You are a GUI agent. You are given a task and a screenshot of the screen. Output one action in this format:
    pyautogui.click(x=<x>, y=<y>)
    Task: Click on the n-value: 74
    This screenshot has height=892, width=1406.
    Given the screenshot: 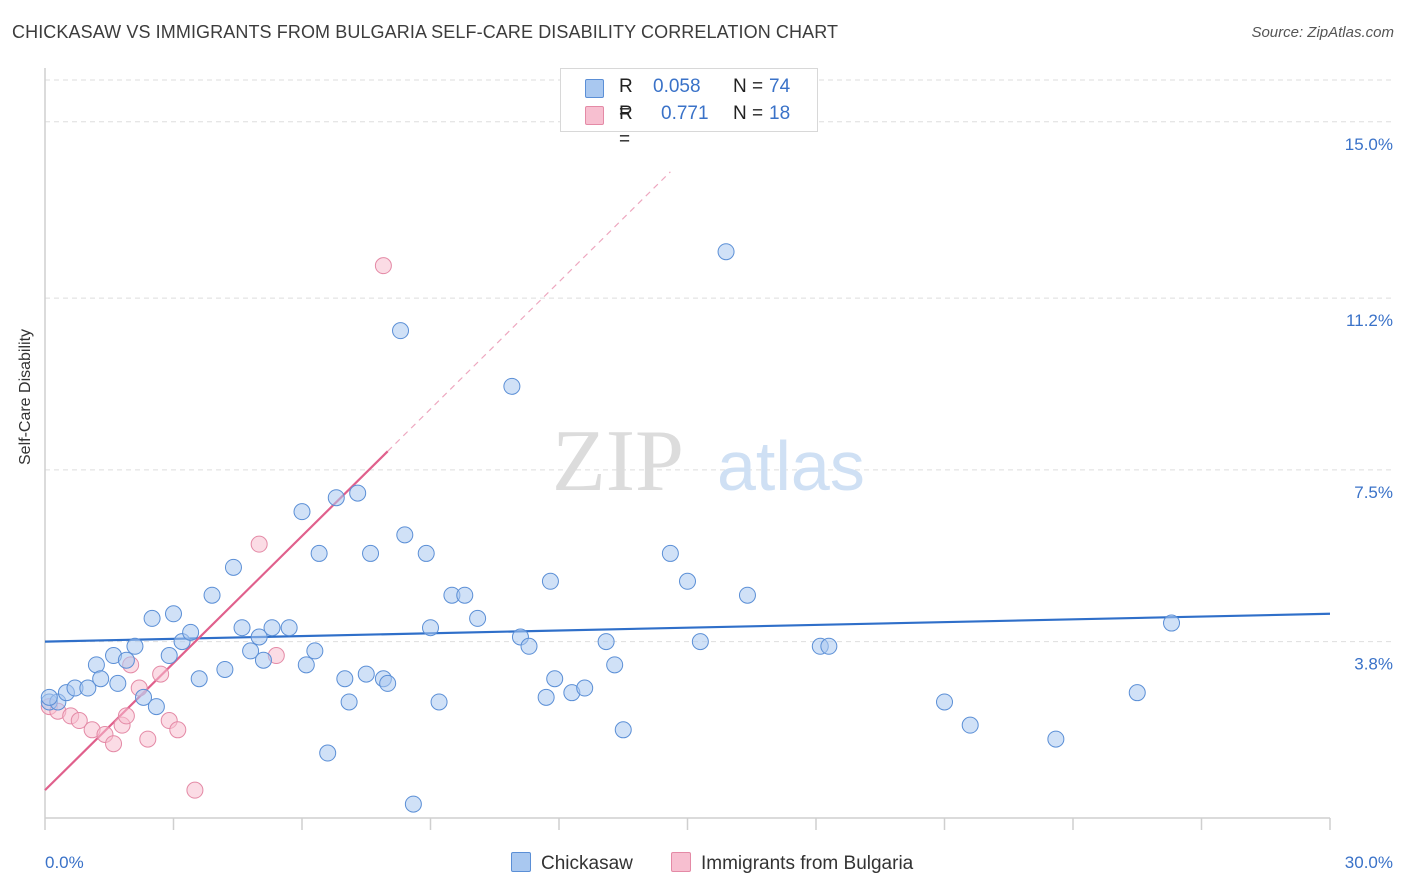 What is the action you would take?
    pyautogui.click(x=780, y=86)
    